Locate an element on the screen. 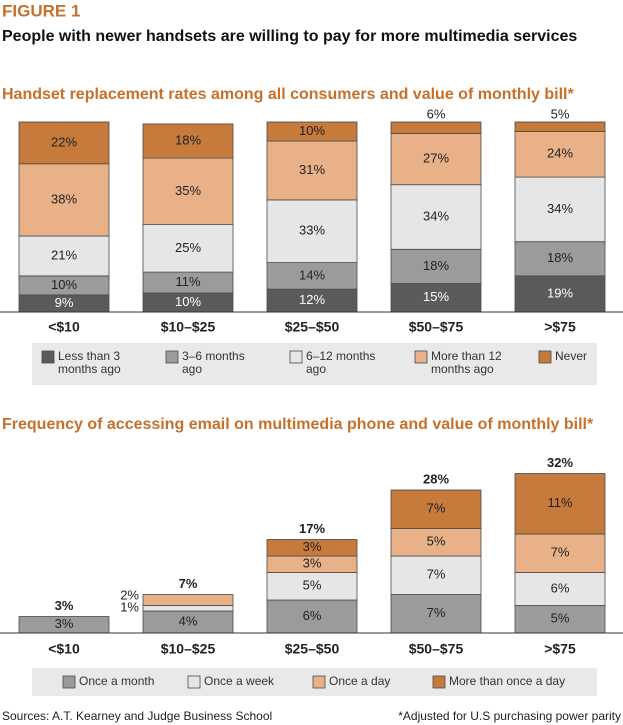  value-label: 1% is located at coordinates (129, 607).